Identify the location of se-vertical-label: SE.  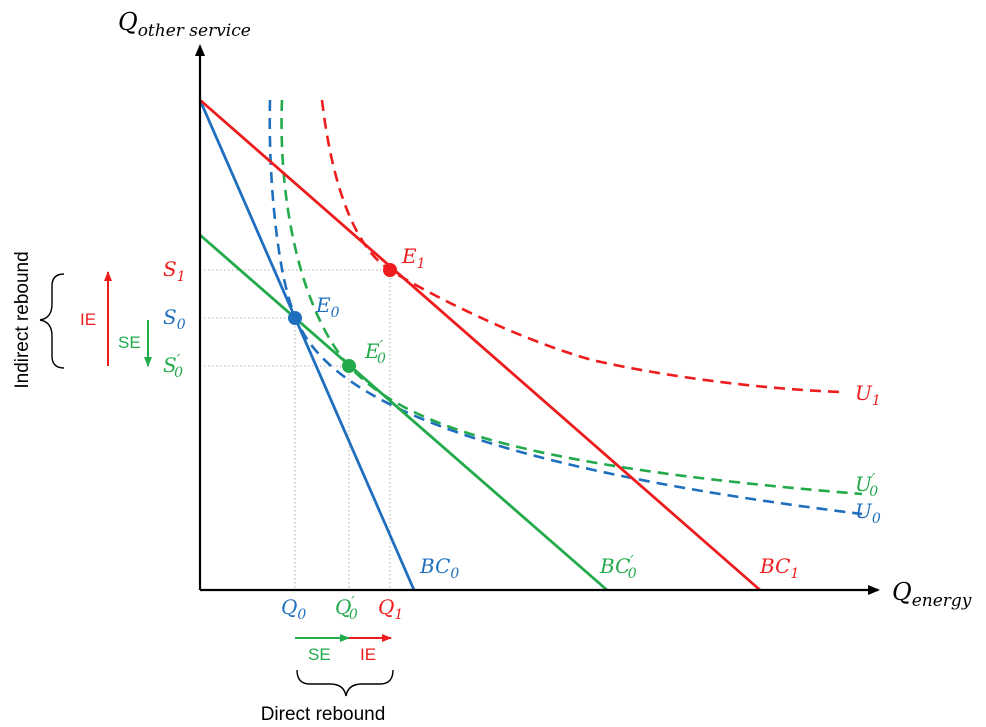
(129, 342).